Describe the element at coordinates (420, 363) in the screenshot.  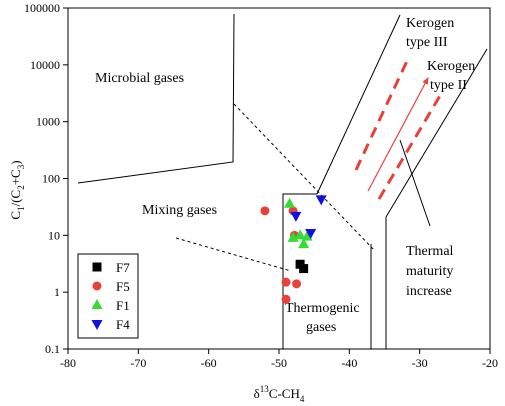
I see `x-tick-label: -30` at that location.